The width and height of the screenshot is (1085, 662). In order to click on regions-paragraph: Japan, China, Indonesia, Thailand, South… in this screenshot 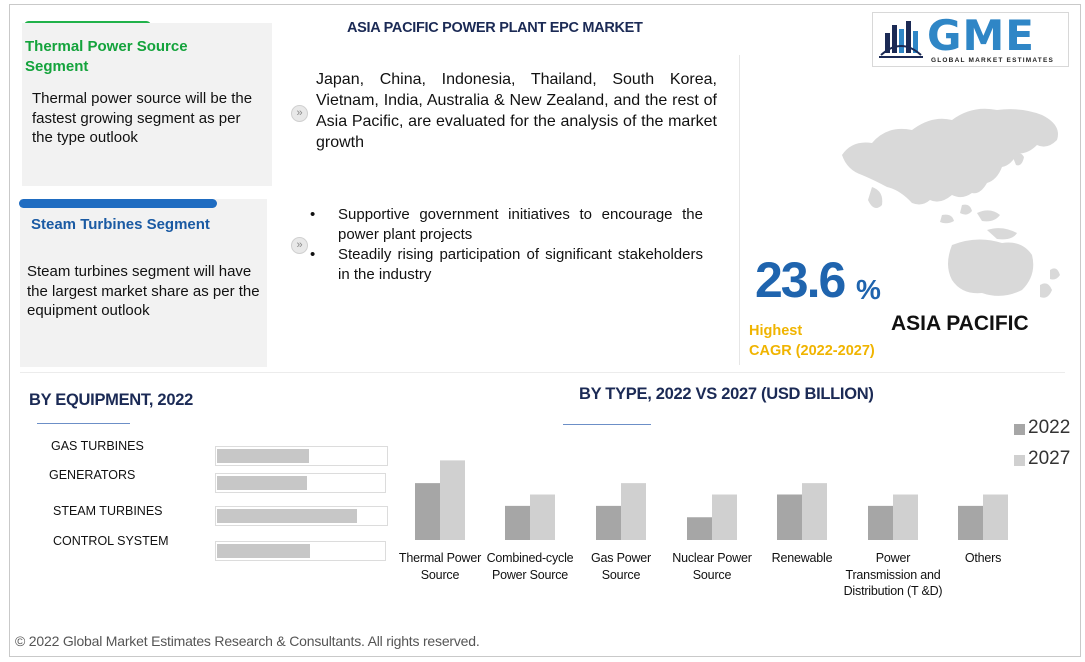, I will do `click(516, 111)`.